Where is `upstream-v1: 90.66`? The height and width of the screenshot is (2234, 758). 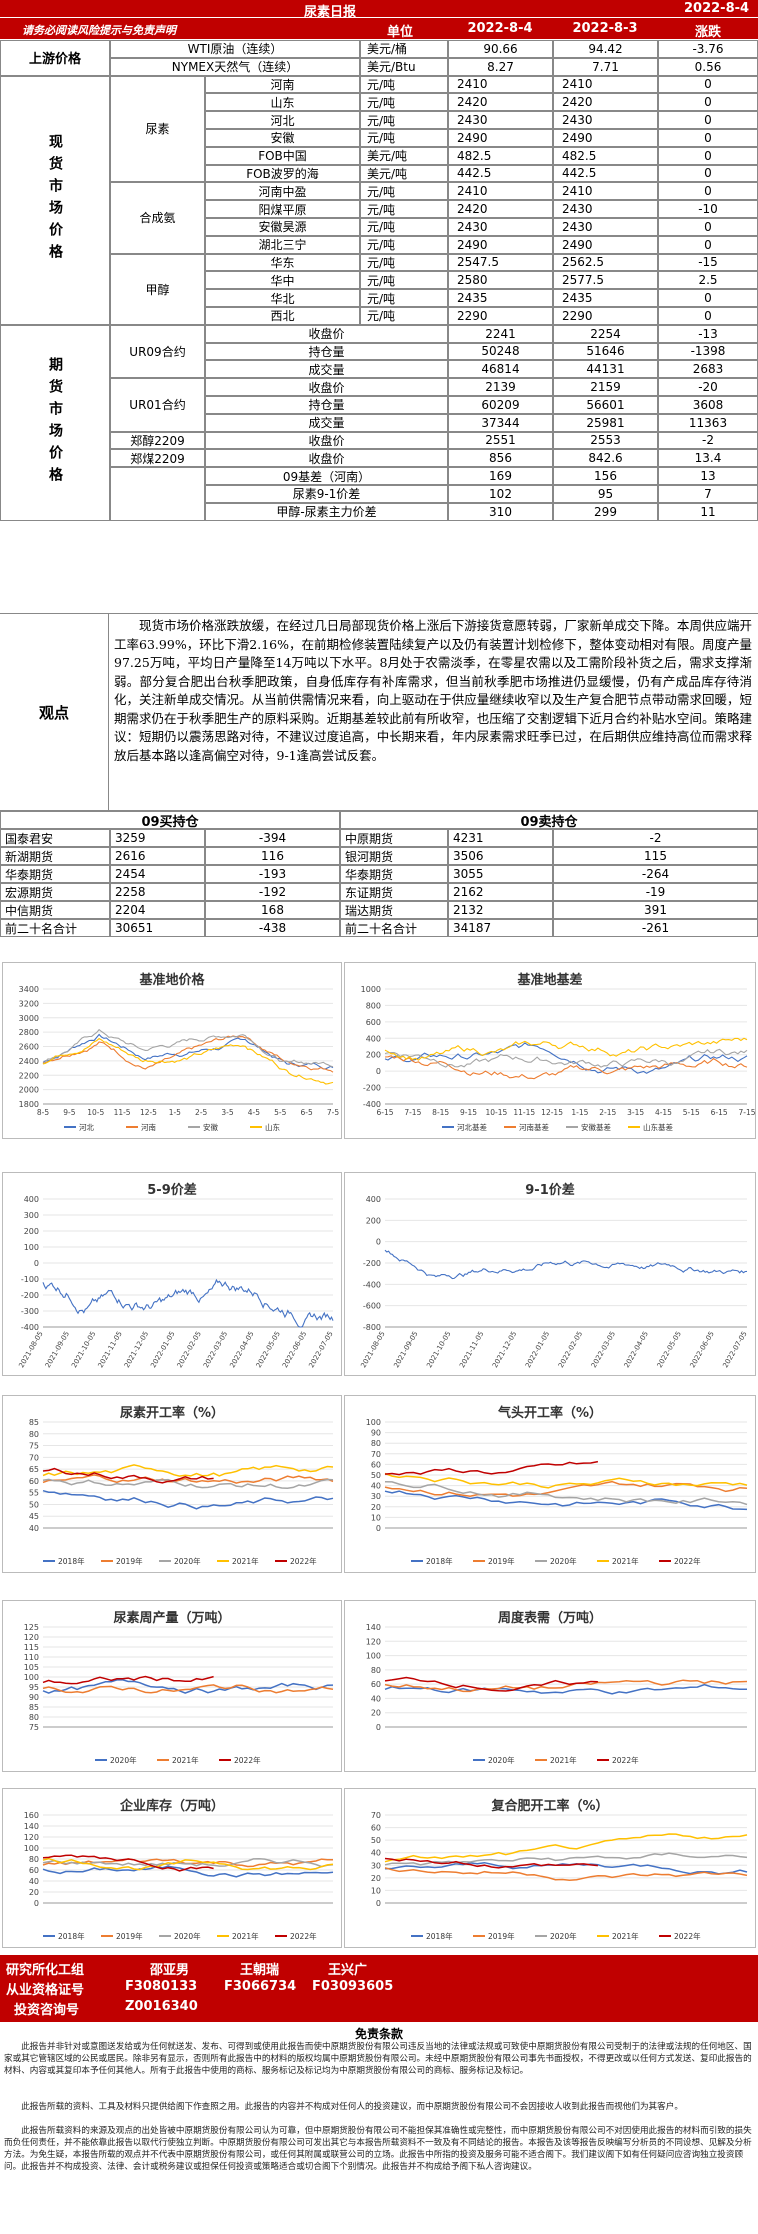
upstream-v1: 90.66 is located at coordinates (500, 49).